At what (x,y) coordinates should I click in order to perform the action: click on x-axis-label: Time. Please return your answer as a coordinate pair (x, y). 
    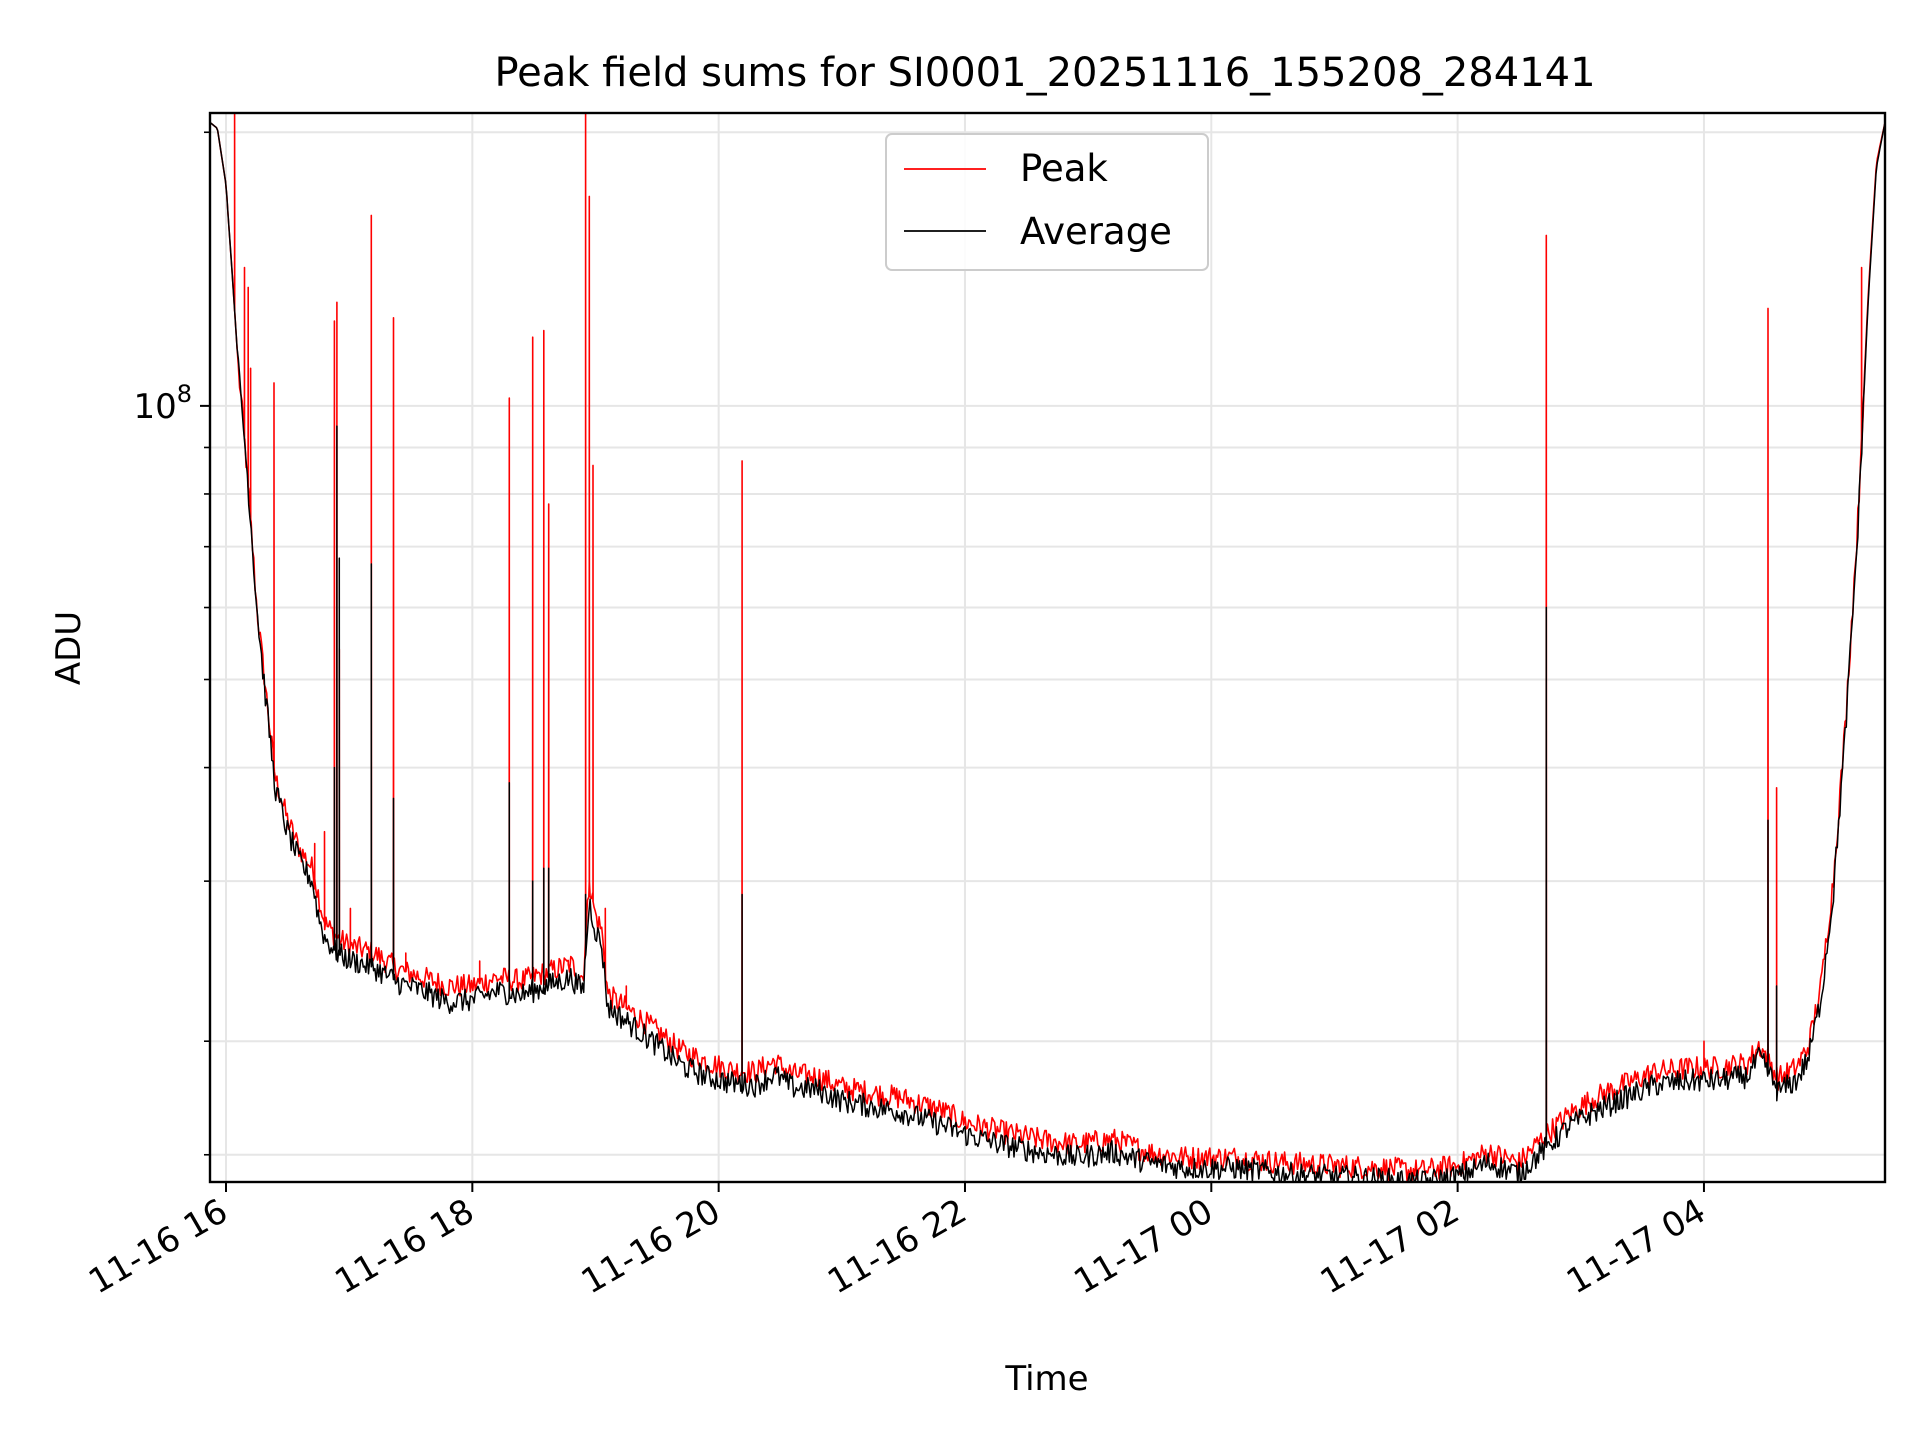
    Looking at the image, I should click on (1046, 1379).